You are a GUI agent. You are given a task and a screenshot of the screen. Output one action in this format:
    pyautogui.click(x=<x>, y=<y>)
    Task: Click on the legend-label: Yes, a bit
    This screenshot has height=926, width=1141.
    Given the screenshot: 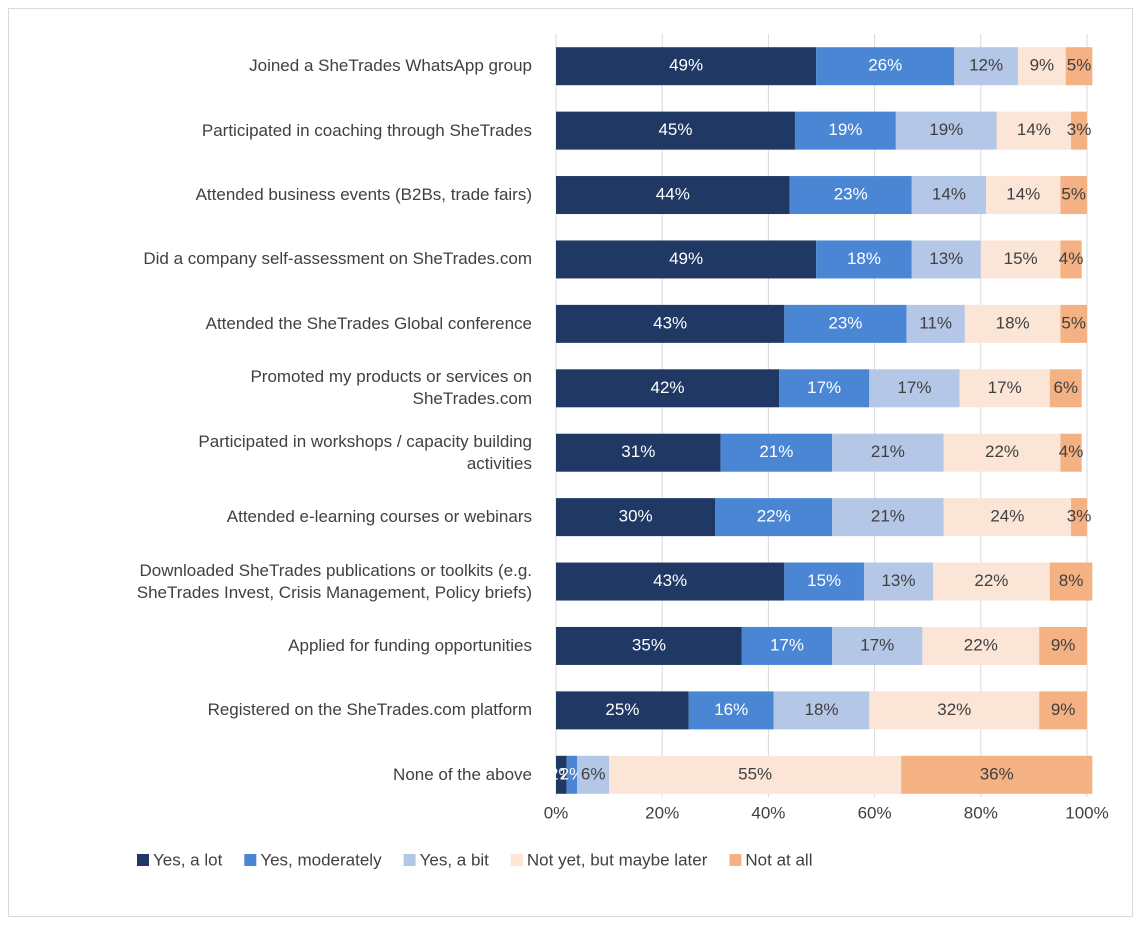 What is the action you would take?
    pyautogui.click(x=455, y=859)
    